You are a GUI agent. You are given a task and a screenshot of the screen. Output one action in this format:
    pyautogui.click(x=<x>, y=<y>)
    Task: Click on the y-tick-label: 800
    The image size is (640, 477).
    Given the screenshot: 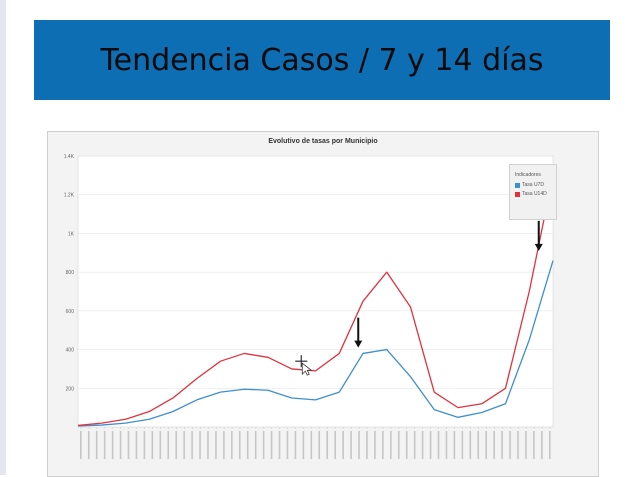 What is the action you would take?
    pyautogui.click(x=70, y=273)
    